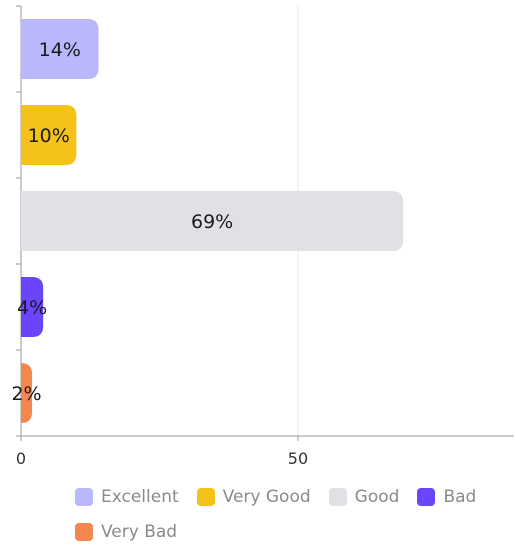 This screenshot has width=515, height=545. I want to click on bar-very-good, so click(49, 135).